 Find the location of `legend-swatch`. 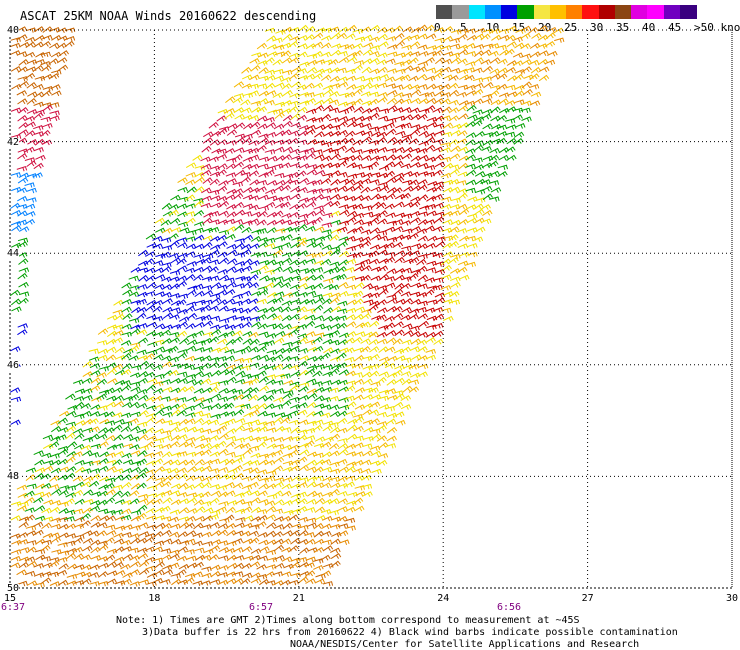

legend-swatch is located at coordinates (655, 12).